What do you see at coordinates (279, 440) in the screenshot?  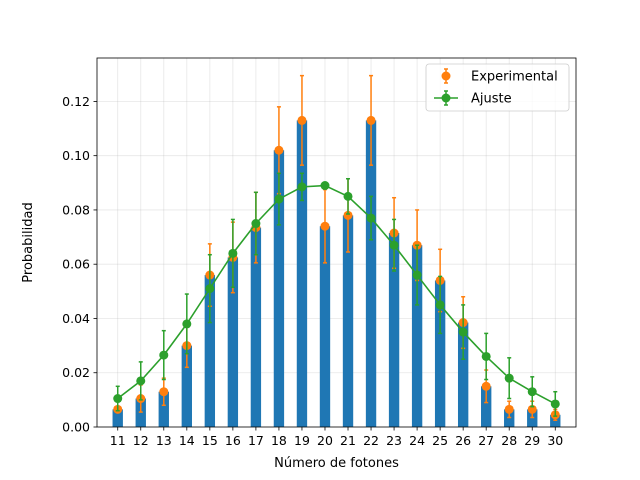 I see `x-tick-label: 18` at bounding box center [279, 440].